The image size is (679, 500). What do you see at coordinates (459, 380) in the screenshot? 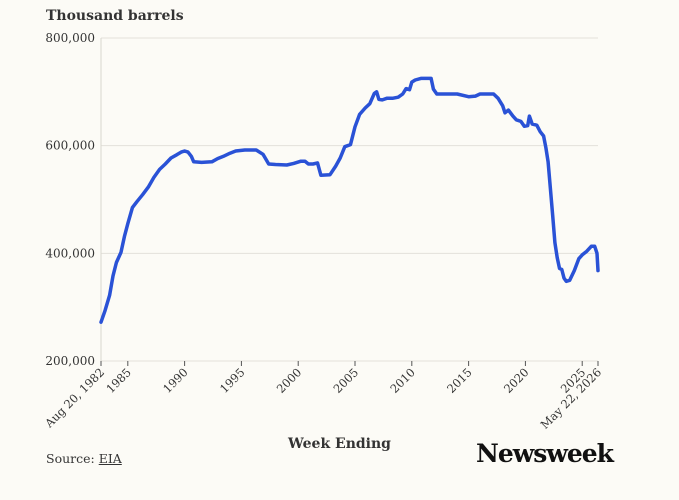
I see `x-tick-label: 2015` at bounding box center [459, 380].